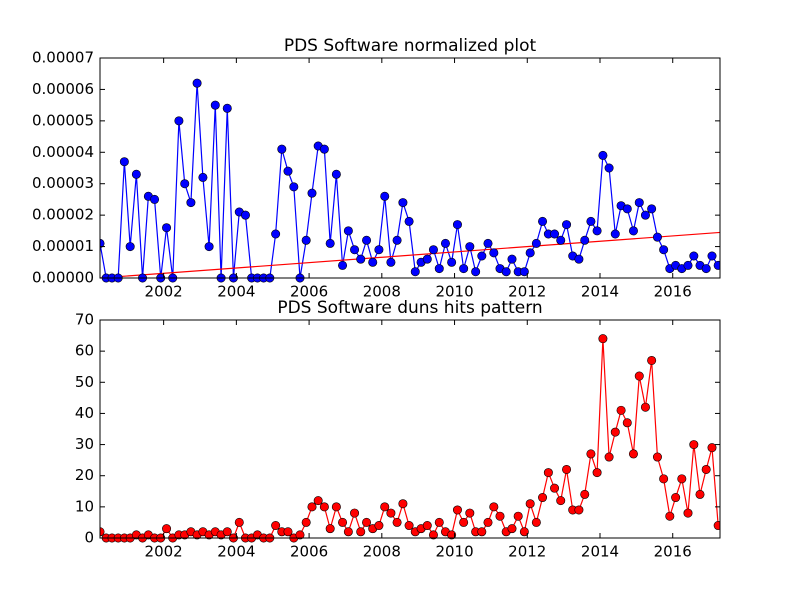 This screenshot has width=800, height=600. I want to click on chart-title: PDS Software normalized plot, so click(410, 46).